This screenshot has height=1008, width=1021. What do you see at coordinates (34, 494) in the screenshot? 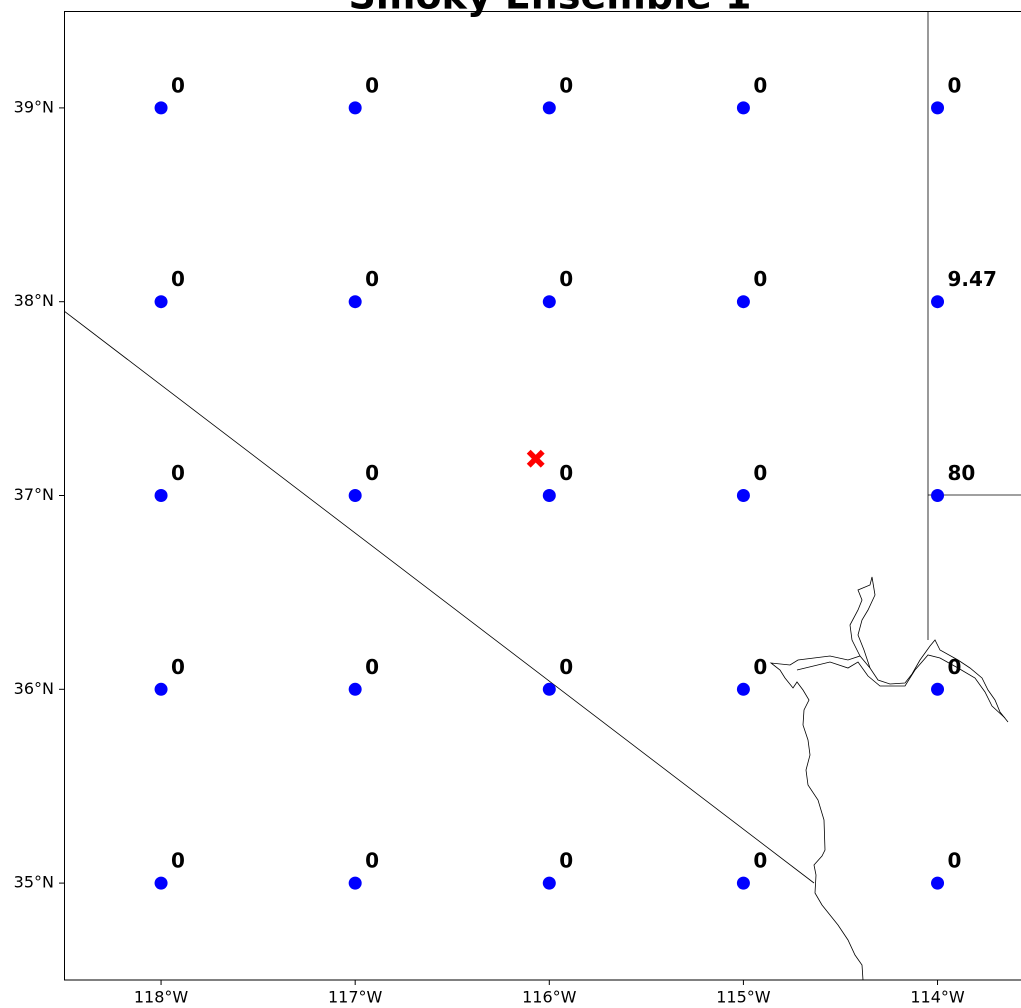
I see `y-tick-label: 37°N` at bounding box center [34, 494].